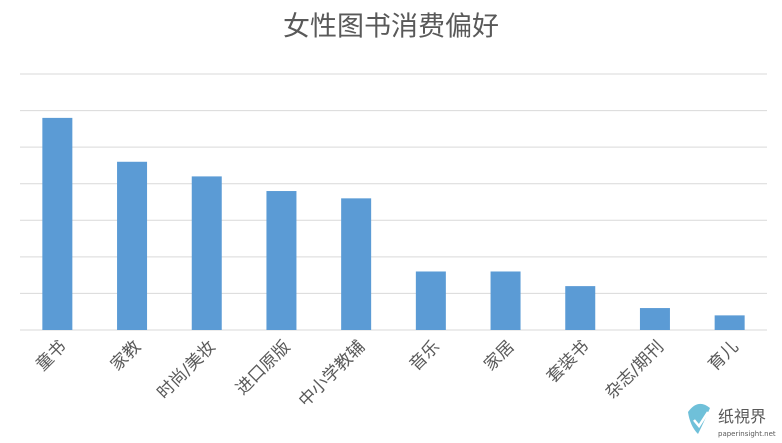  I want to click on watermark-logo, so click(699, 418).